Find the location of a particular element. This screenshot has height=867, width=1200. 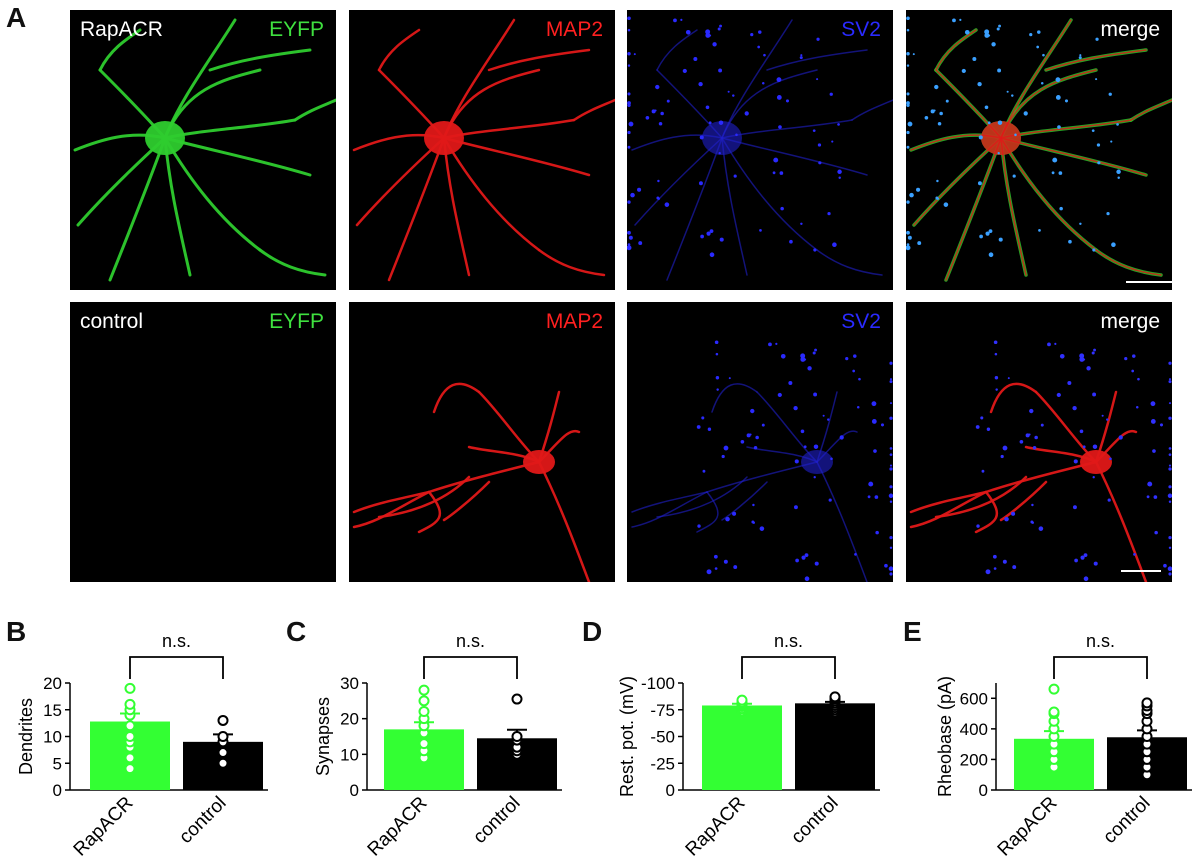

y-tick-label: 0 is located at coordinates (57, 790).